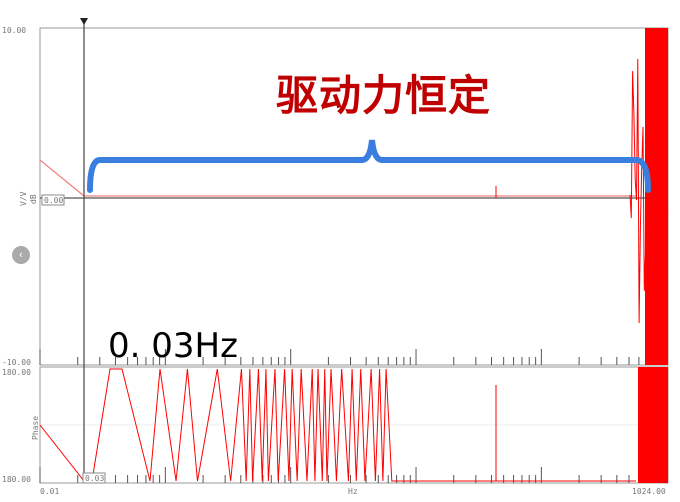 This screenshot has width=680, height=502. Describe the element at coordinates (49, 491) in the screenshot. I see `x-left-label: 0.01` at that location.